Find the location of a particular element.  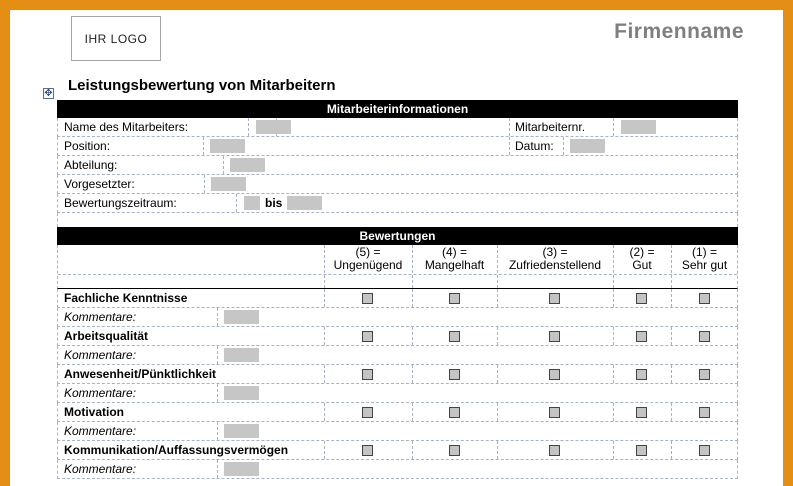

date-field is located at coordinates (587, 146).